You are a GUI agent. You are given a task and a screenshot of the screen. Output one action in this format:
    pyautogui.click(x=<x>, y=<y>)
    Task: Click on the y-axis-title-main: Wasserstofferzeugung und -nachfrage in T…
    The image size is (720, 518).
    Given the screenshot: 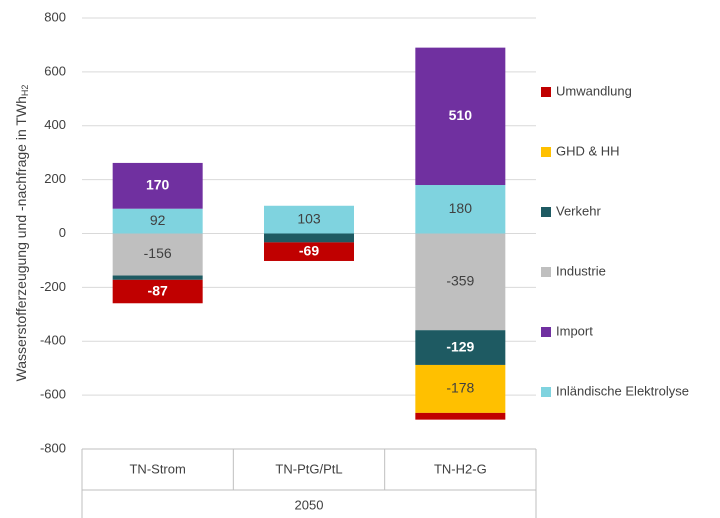 What is the action you would take?
    pyautogui.click(x=21, y=238)
    